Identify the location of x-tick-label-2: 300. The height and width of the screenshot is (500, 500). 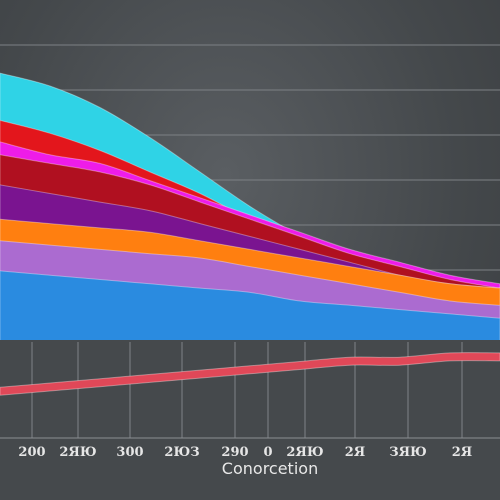
(129, 452).